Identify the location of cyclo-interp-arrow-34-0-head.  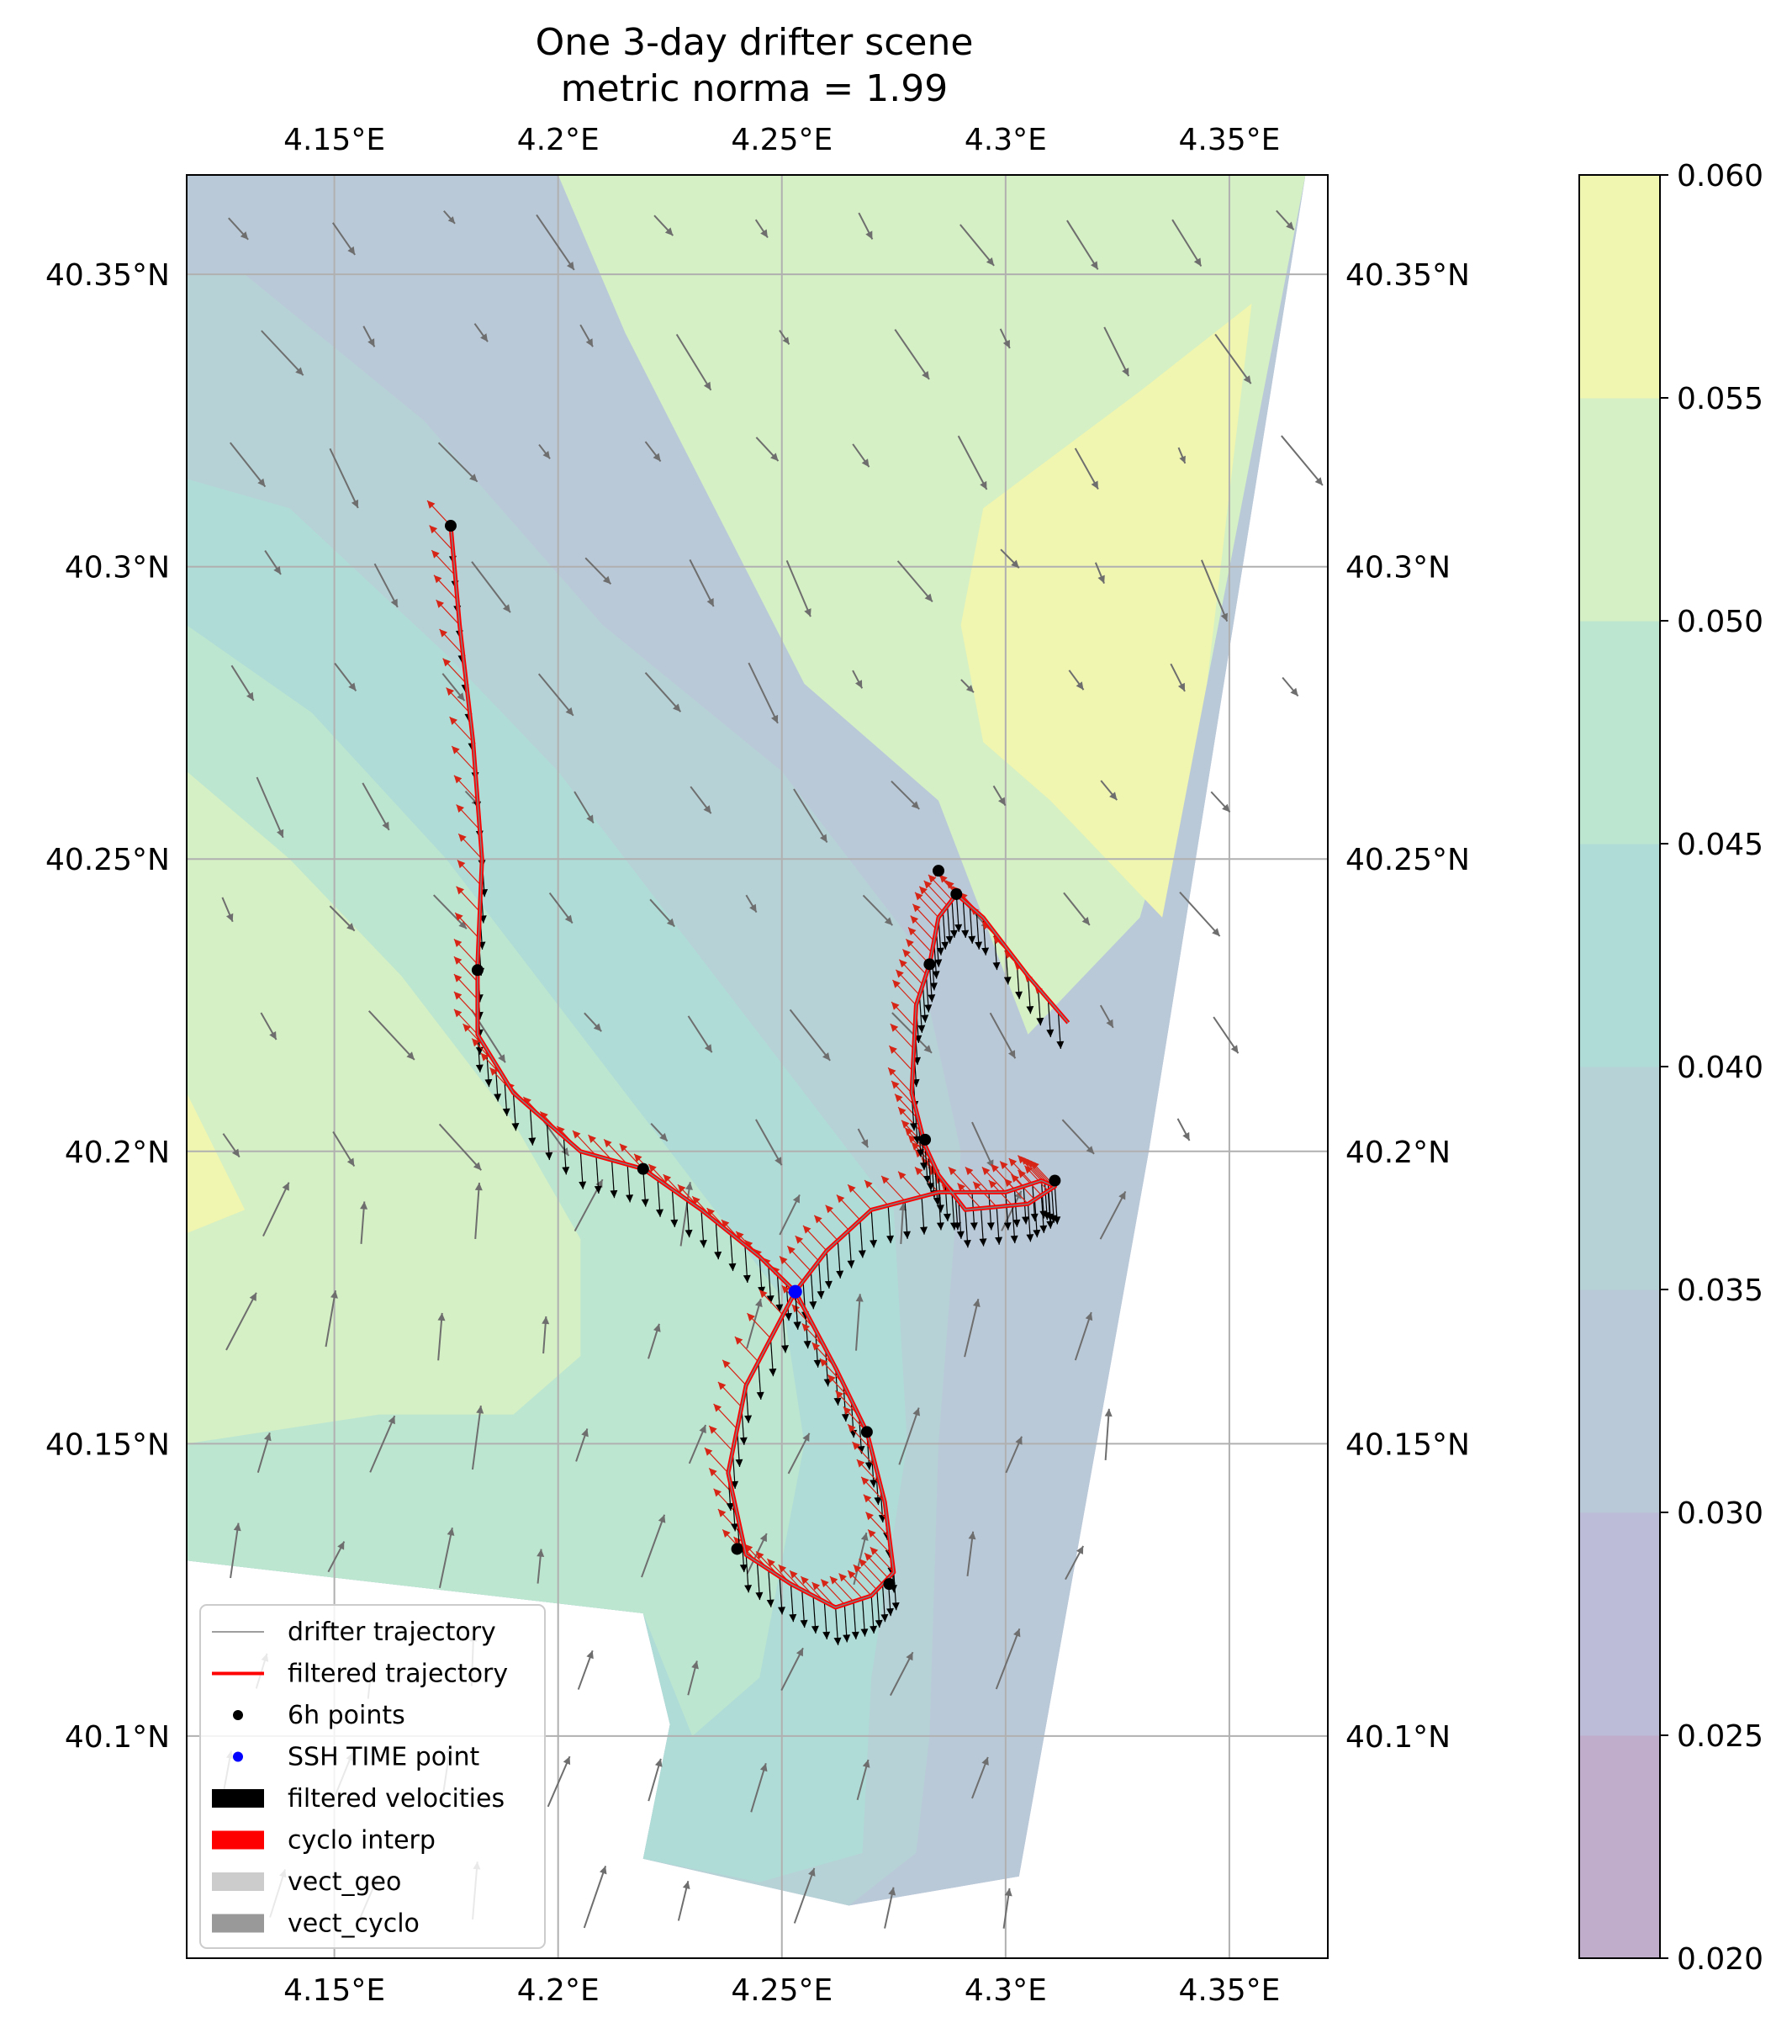
(897, 984).